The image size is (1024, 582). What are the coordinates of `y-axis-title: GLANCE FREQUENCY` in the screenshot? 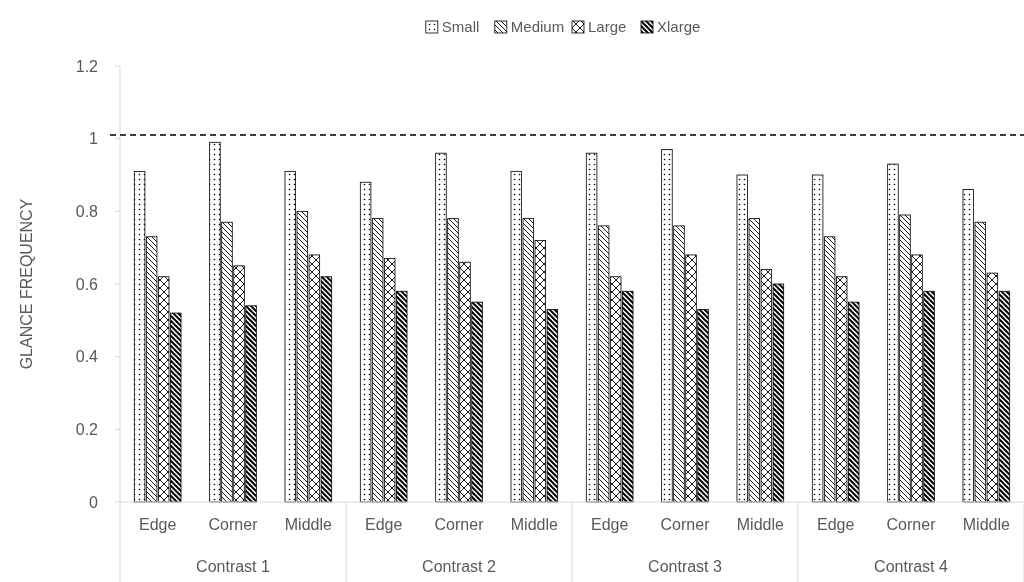 It's located at (26, 284).